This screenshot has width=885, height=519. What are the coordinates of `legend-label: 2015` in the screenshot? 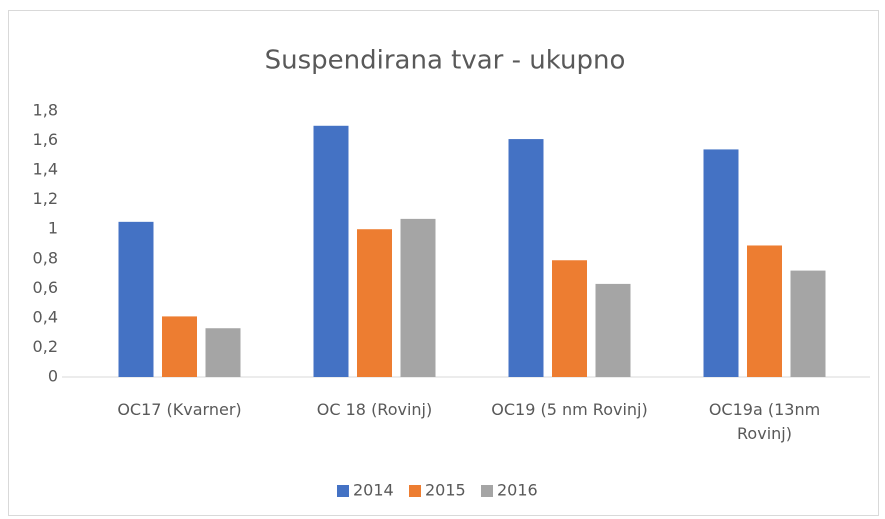 It's located at (445, 490).